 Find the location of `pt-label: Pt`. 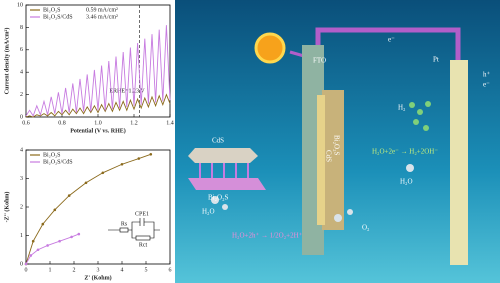

pt-label: Pt is located at coordinates (436, 60).